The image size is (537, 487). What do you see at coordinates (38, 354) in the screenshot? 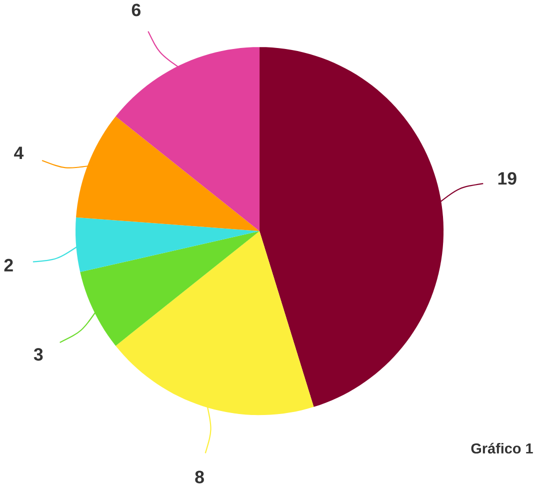
I see `data-label: 3` at bounding box center [38, 354].